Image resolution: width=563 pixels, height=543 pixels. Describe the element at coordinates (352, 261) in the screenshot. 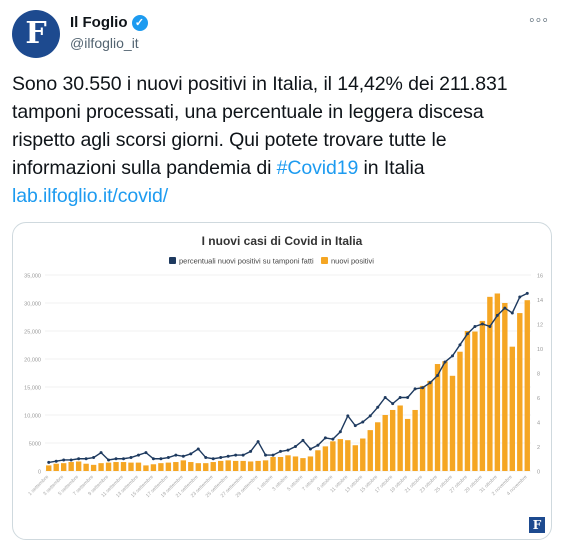

I see `legend-label-positive: nuovi positivi` at that location.